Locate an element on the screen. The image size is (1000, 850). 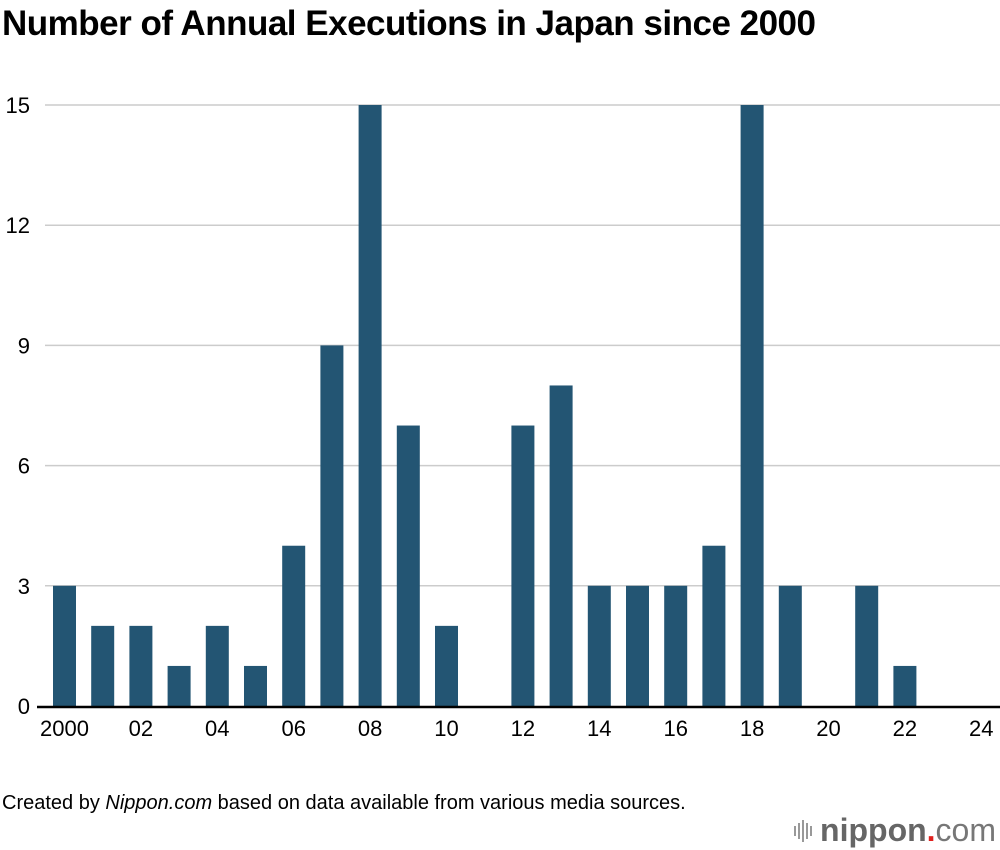
logo-com: com is located at coordinates (965, 830).